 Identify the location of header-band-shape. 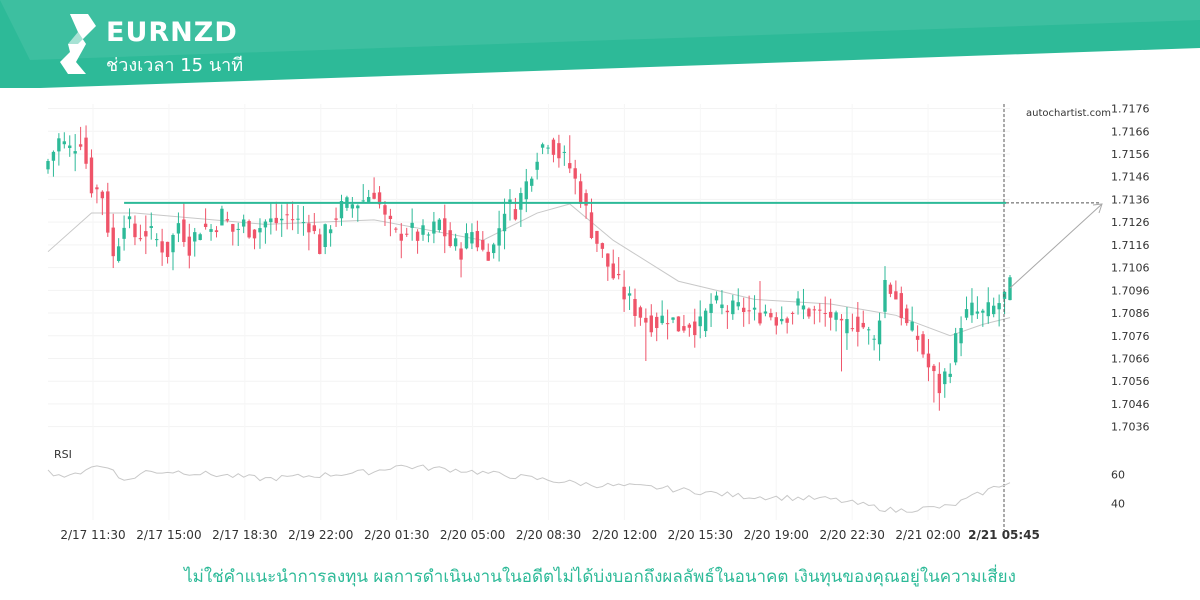
(600, 44).